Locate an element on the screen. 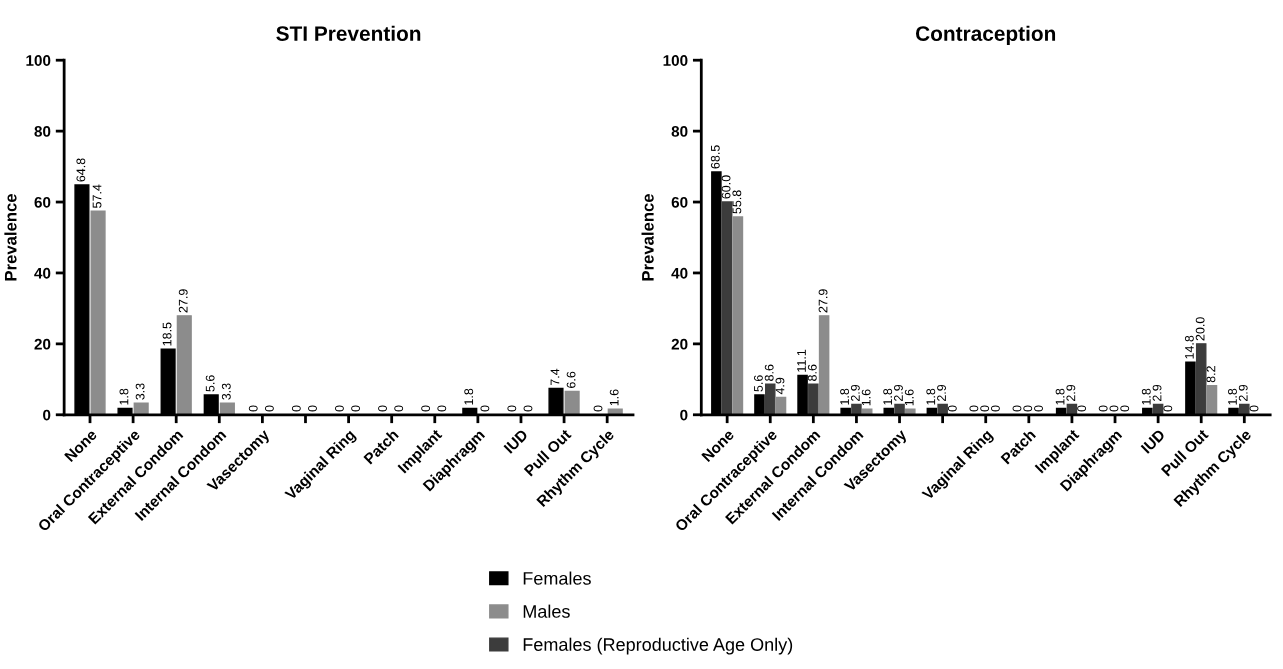 This screenshot has height=669, width=1283. data-label: 64.8 is located at coordinates (81, 170).